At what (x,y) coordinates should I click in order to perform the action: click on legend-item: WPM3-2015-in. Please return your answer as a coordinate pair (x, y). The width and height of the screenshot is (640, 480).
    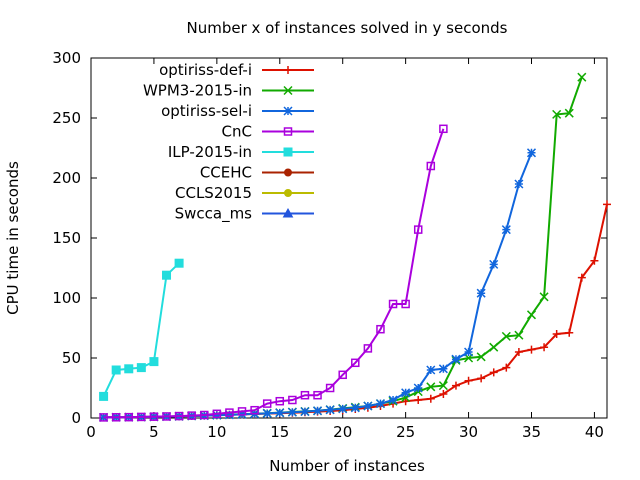
    Looking at the image, I should click on (228, 91).